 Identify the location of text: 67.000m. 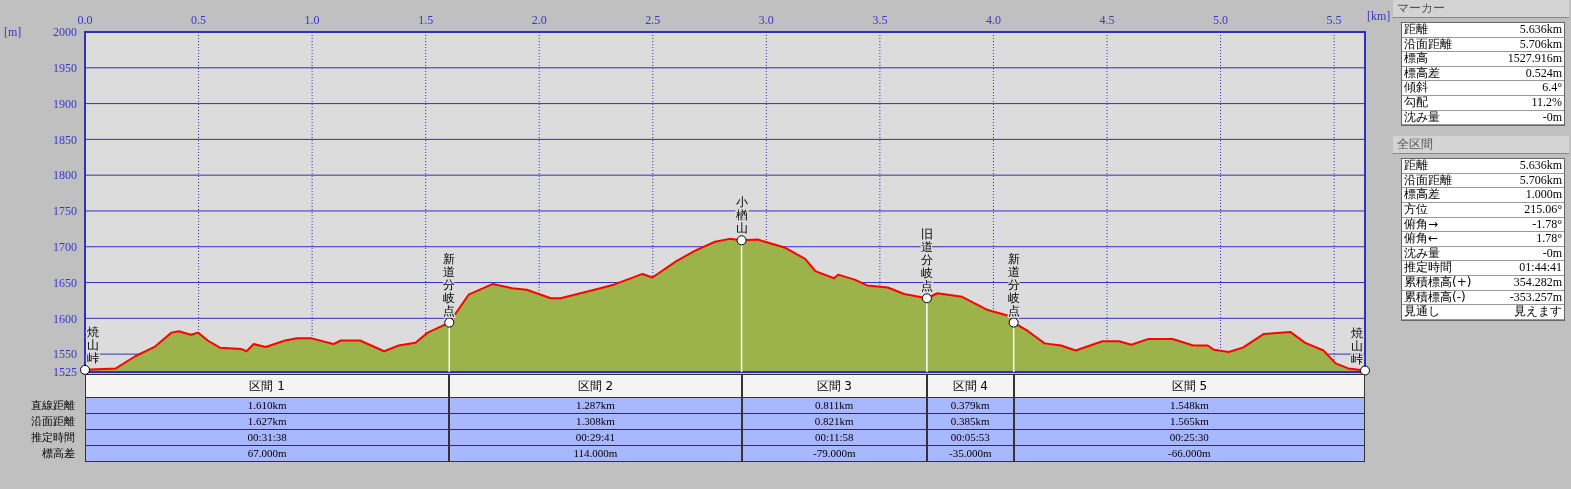
(267, 454).